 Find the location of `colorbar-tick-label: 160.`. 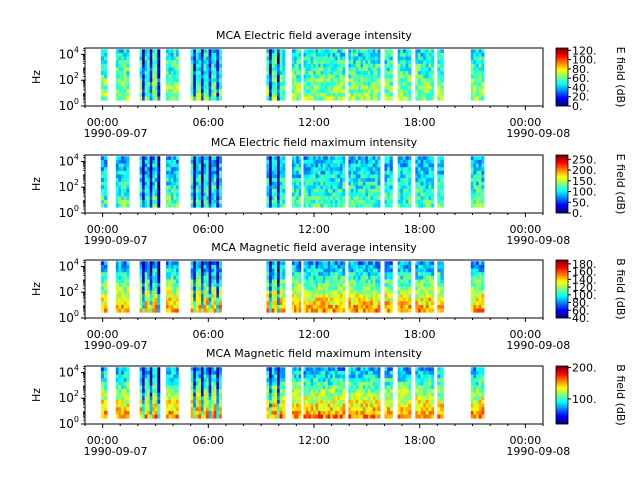

colorbar-tick-label: 160. is located at coordinates (584, 272).